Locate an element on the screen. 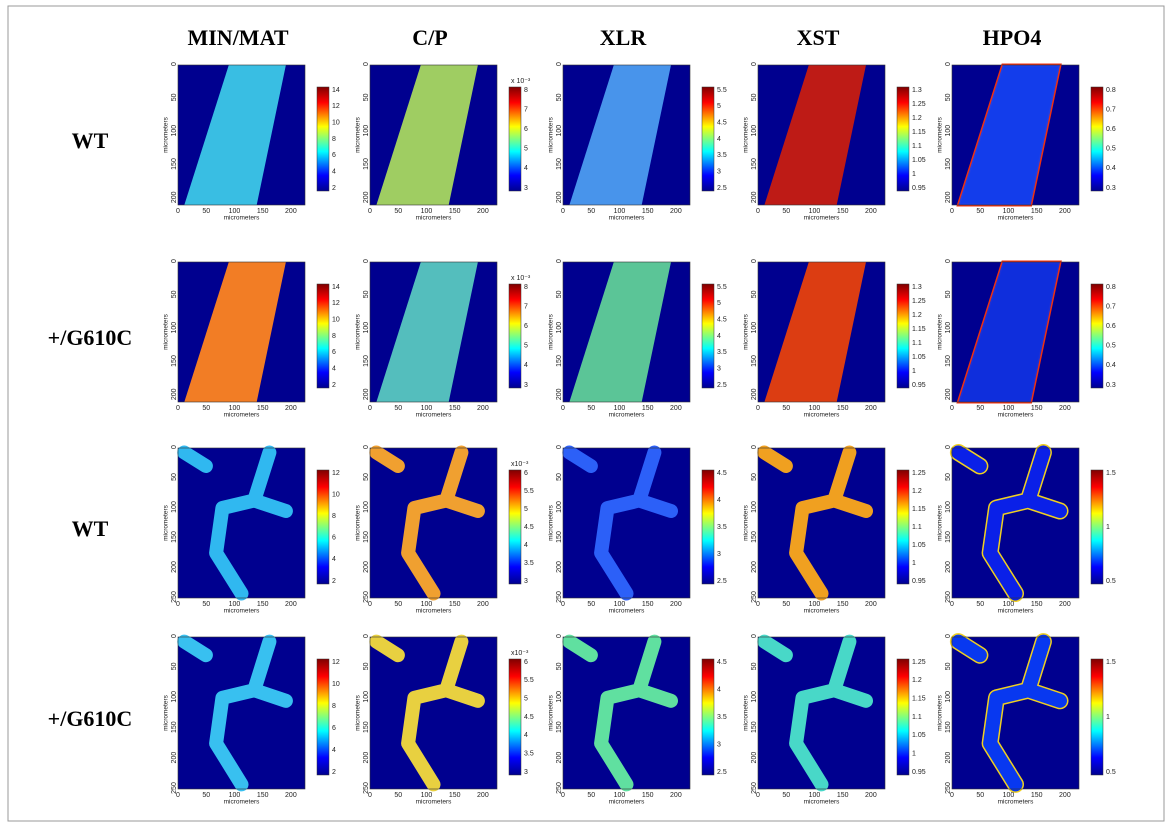  colorbar-tick-label: 8 is located at coordinates (526, 287).